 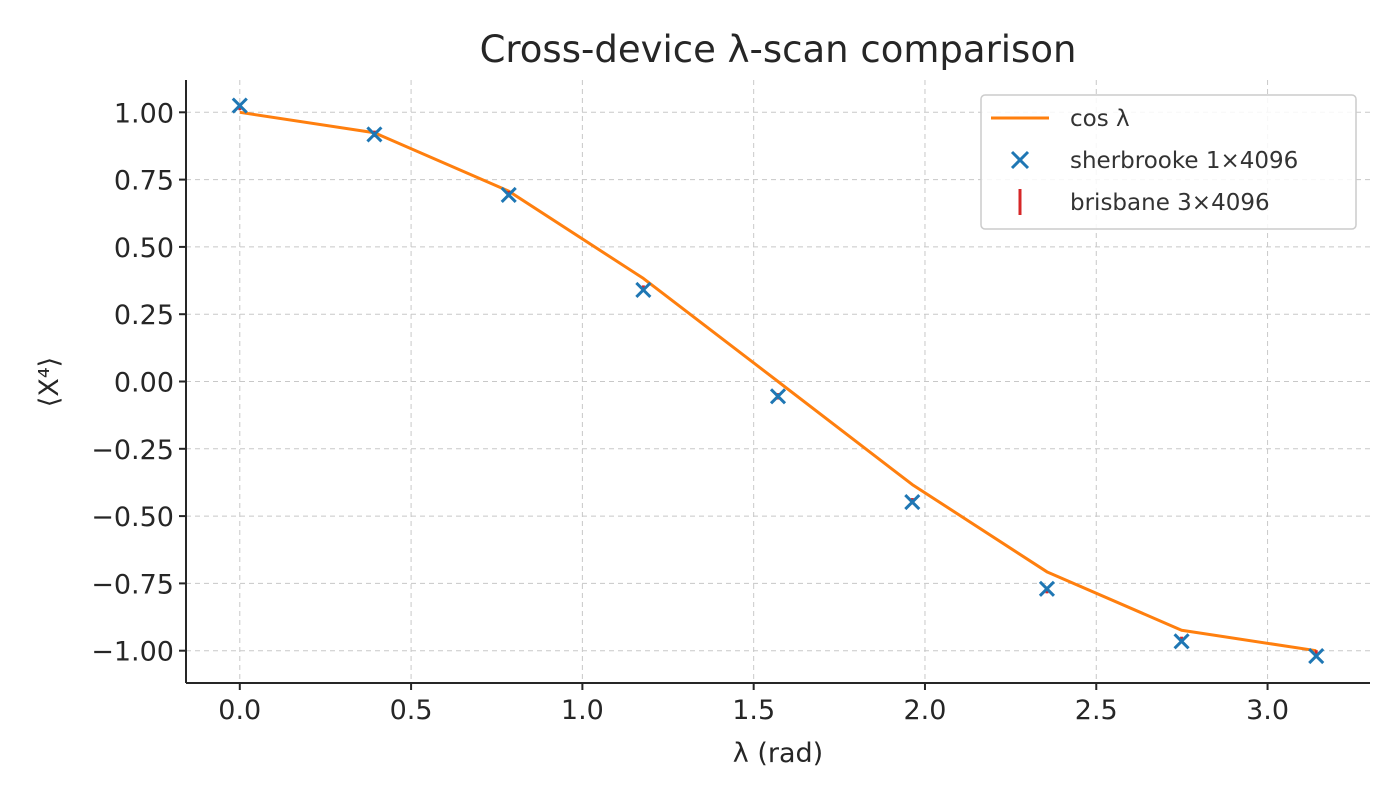 I want to click on x-tick-label: 1.0, so click(x=582, y=710).